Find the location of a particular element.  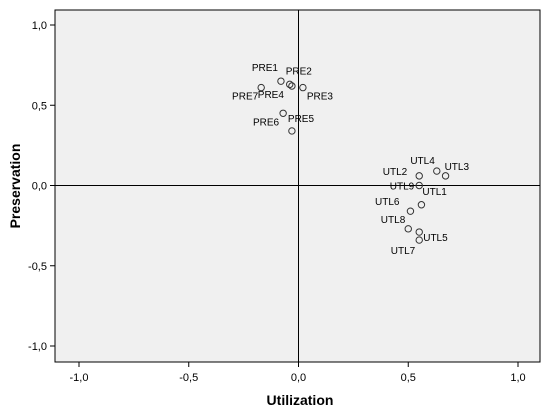

y-tick-label: -1,0 is located at coordinates (37, 347).